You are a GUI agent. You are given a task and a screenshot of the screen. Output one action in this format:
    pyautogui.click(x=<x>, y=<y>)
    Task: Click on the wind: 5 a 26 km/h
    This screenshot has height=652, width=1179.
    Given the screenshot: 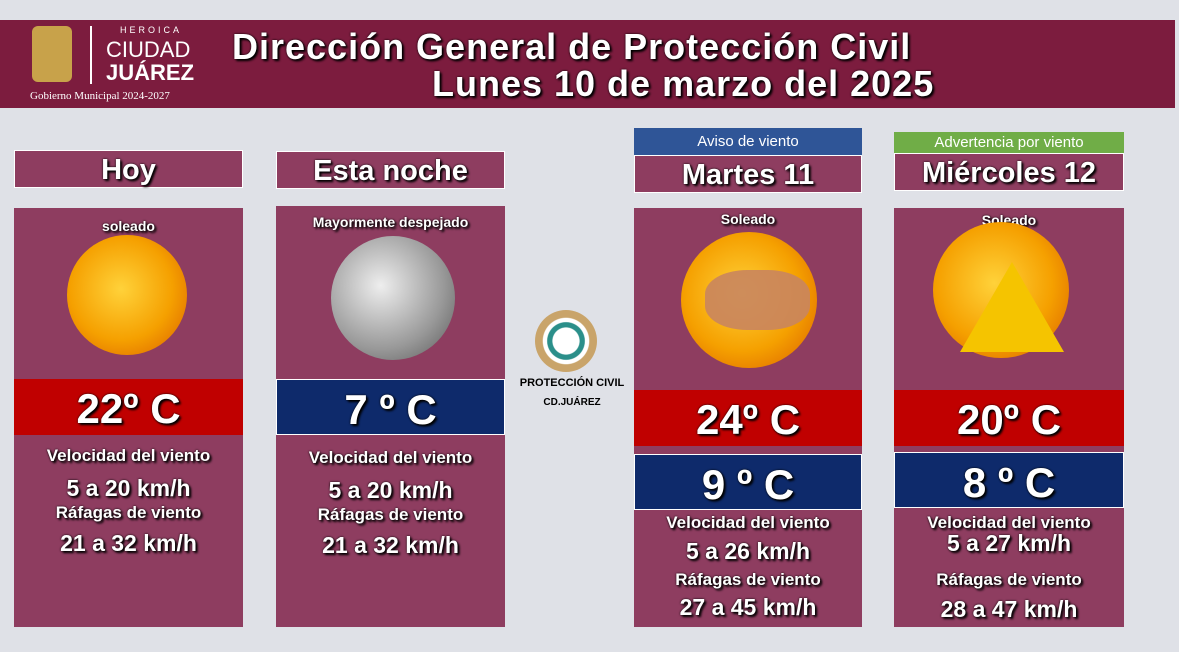 What is the action you would take?
    pyautogui.click(x=748, y=551)
    